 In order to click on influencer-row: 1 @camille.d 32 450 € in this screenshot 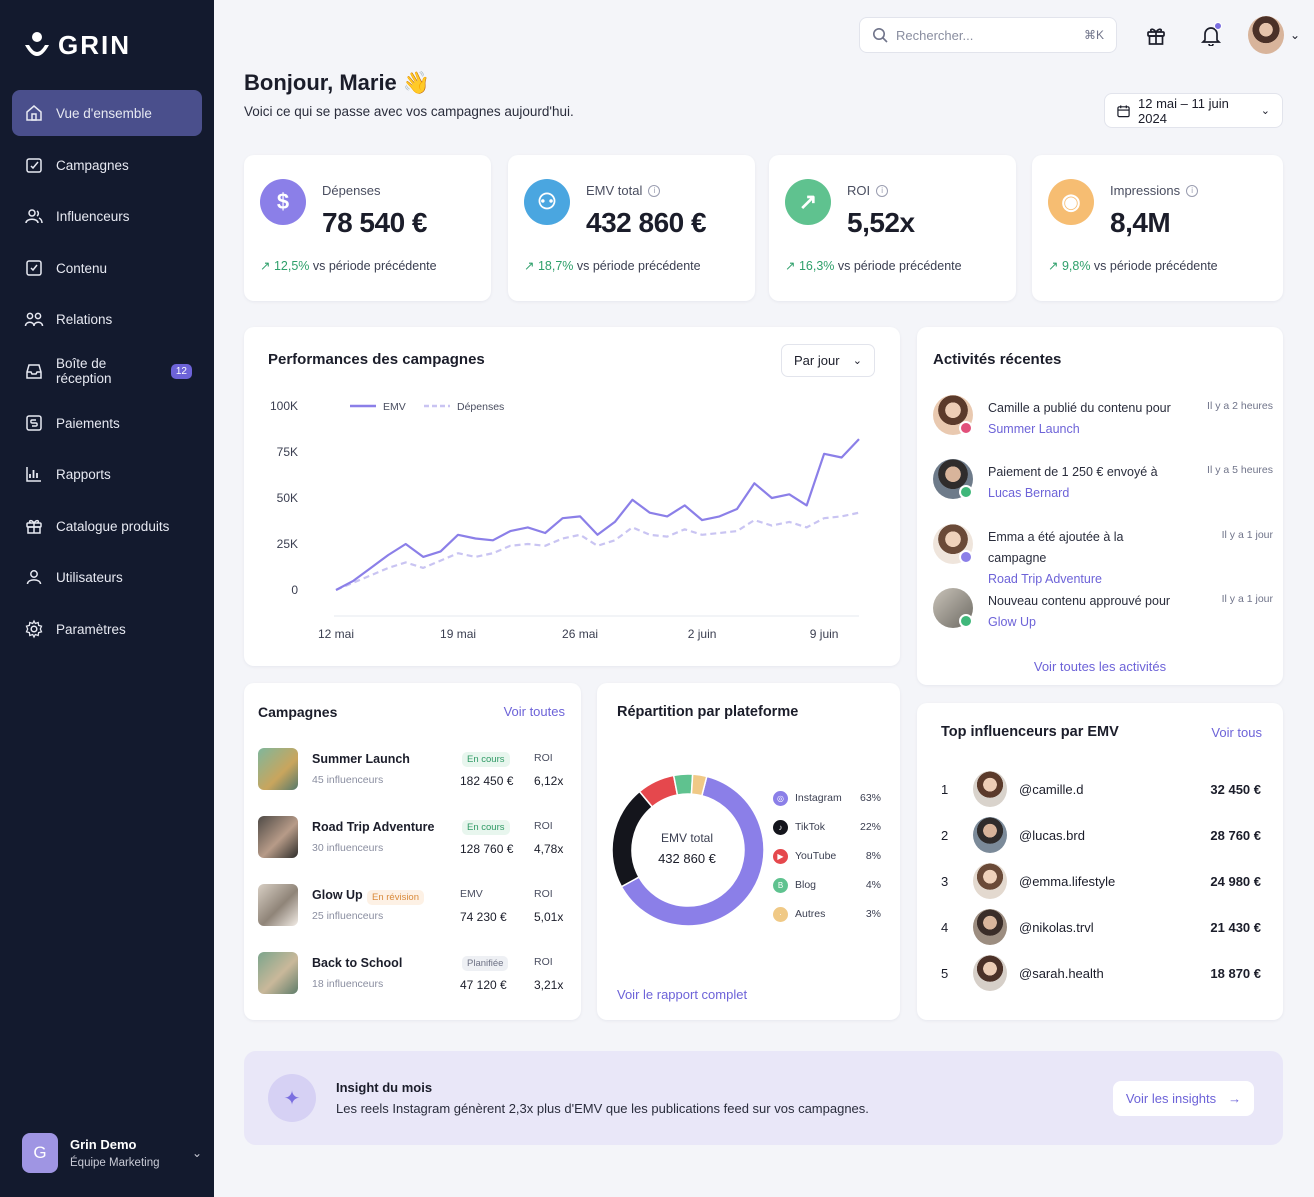, I will do `click(1101, 789)`.